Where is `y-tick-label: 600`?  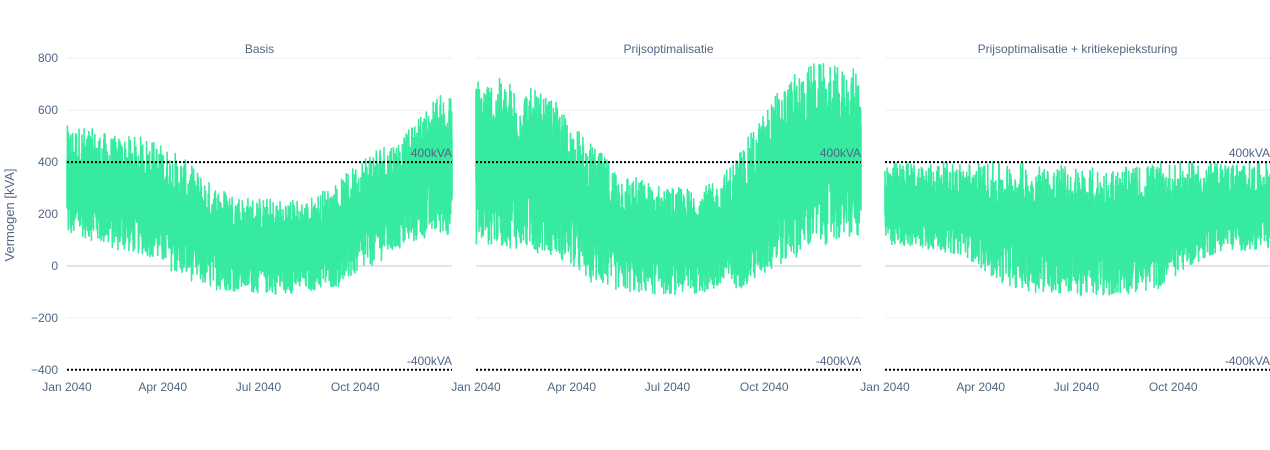
y-tick-label: 600 is located at coordinates (48, 110).